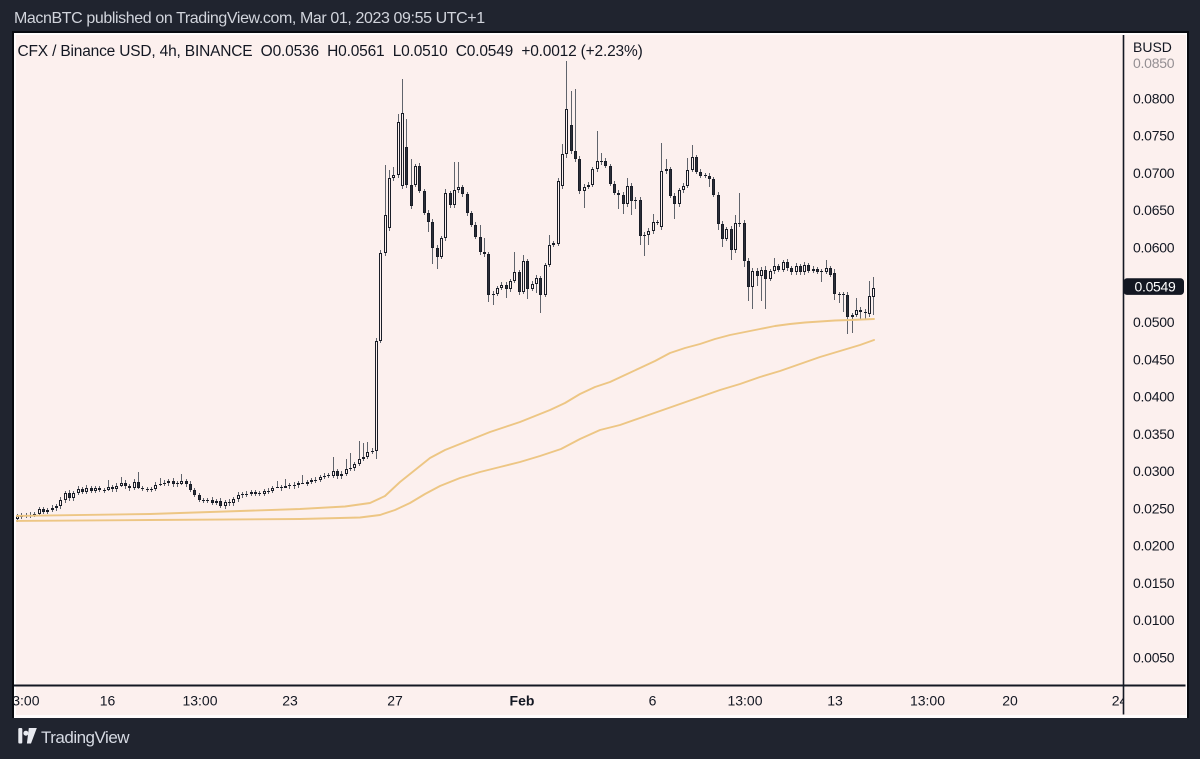  I want to click on svg-text: 16, so click(108, 701).